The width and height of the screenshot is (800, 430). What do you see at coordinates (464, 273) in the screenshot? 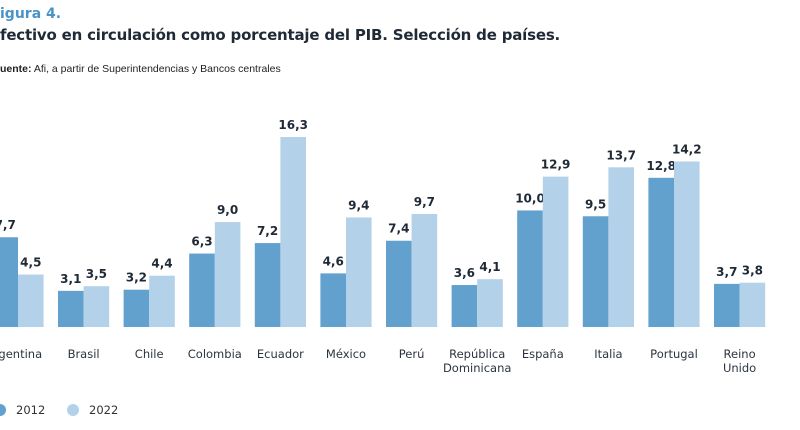
I see `data-label: 3,6` at bounding box center [464, 273].